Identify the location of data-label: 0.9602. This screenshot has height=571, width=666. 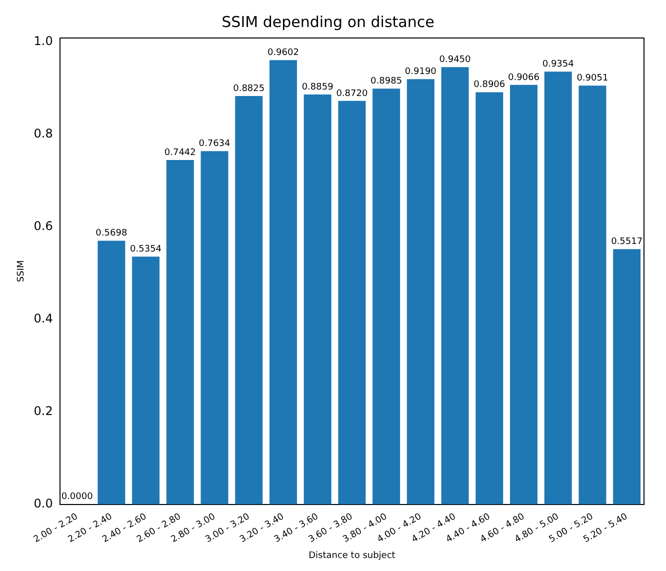
(283, 53).